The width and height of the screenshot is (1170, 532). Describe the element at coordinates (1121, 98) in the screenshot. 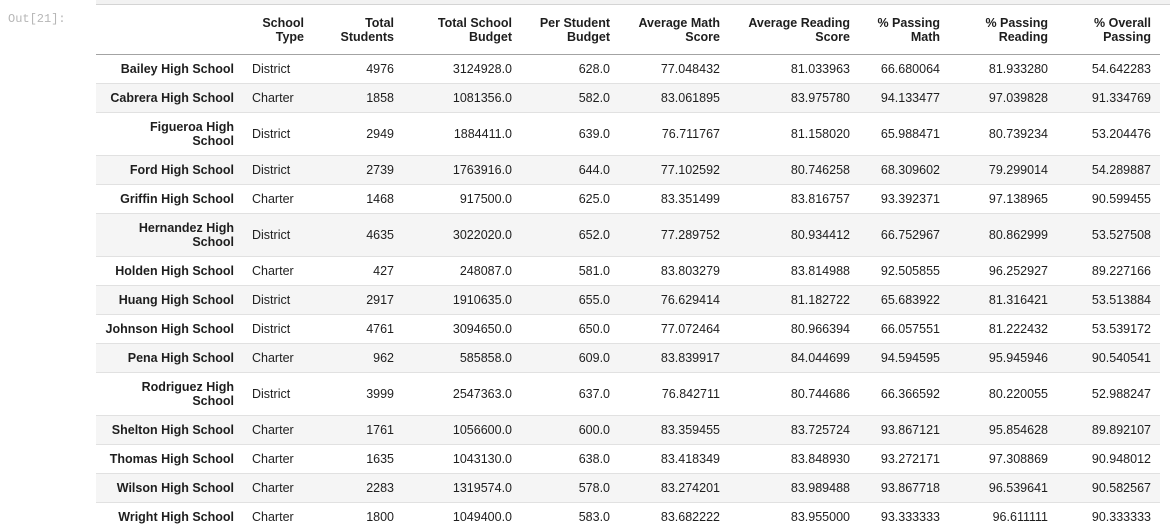

I see `table-cell: 91.334769` at that location.